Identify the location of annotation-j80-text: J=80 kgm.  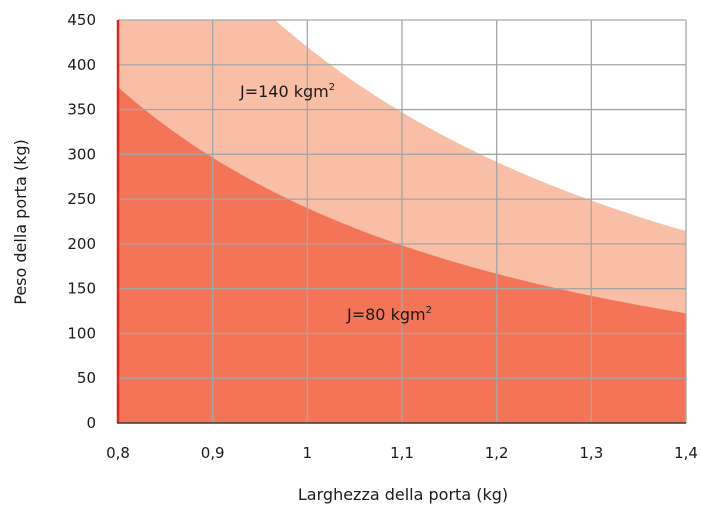
(386, 314).